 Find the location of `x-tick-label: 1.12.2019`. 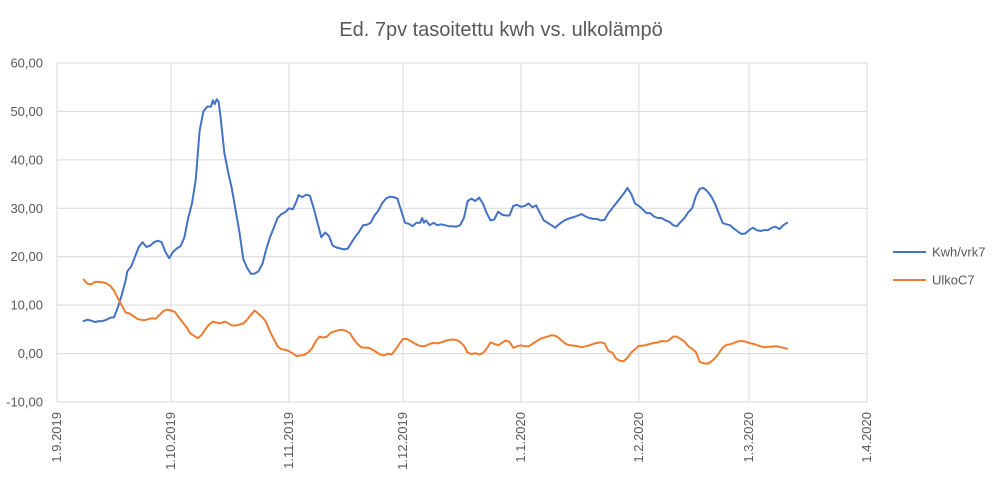

x-tick-label: 1.12.2019 is located at coordinates (402, 441).